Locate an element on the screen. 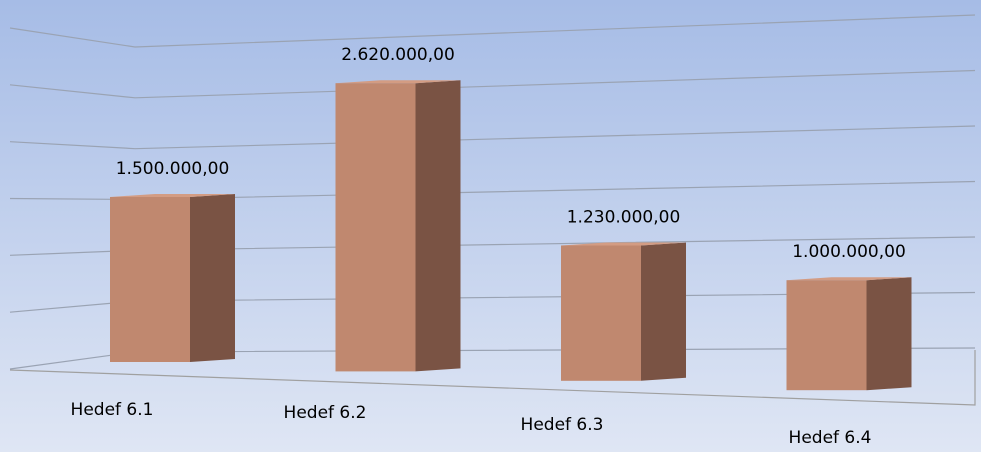  x-tick-label: Hedef 6.3 is located at coordinates (562, 425).